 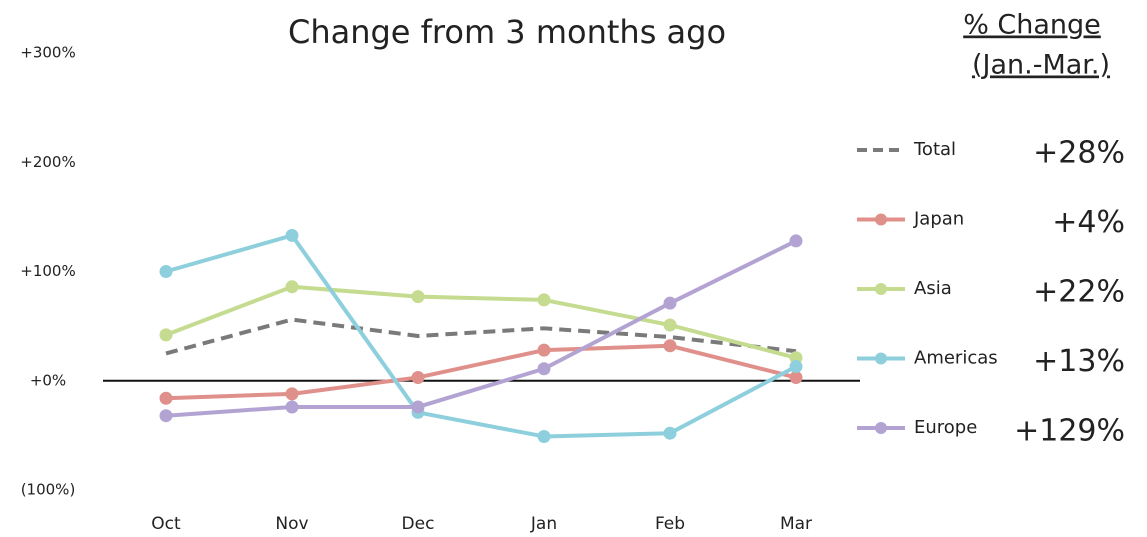 I want to click on change-label: +13%, so click(x=1079, y=361).